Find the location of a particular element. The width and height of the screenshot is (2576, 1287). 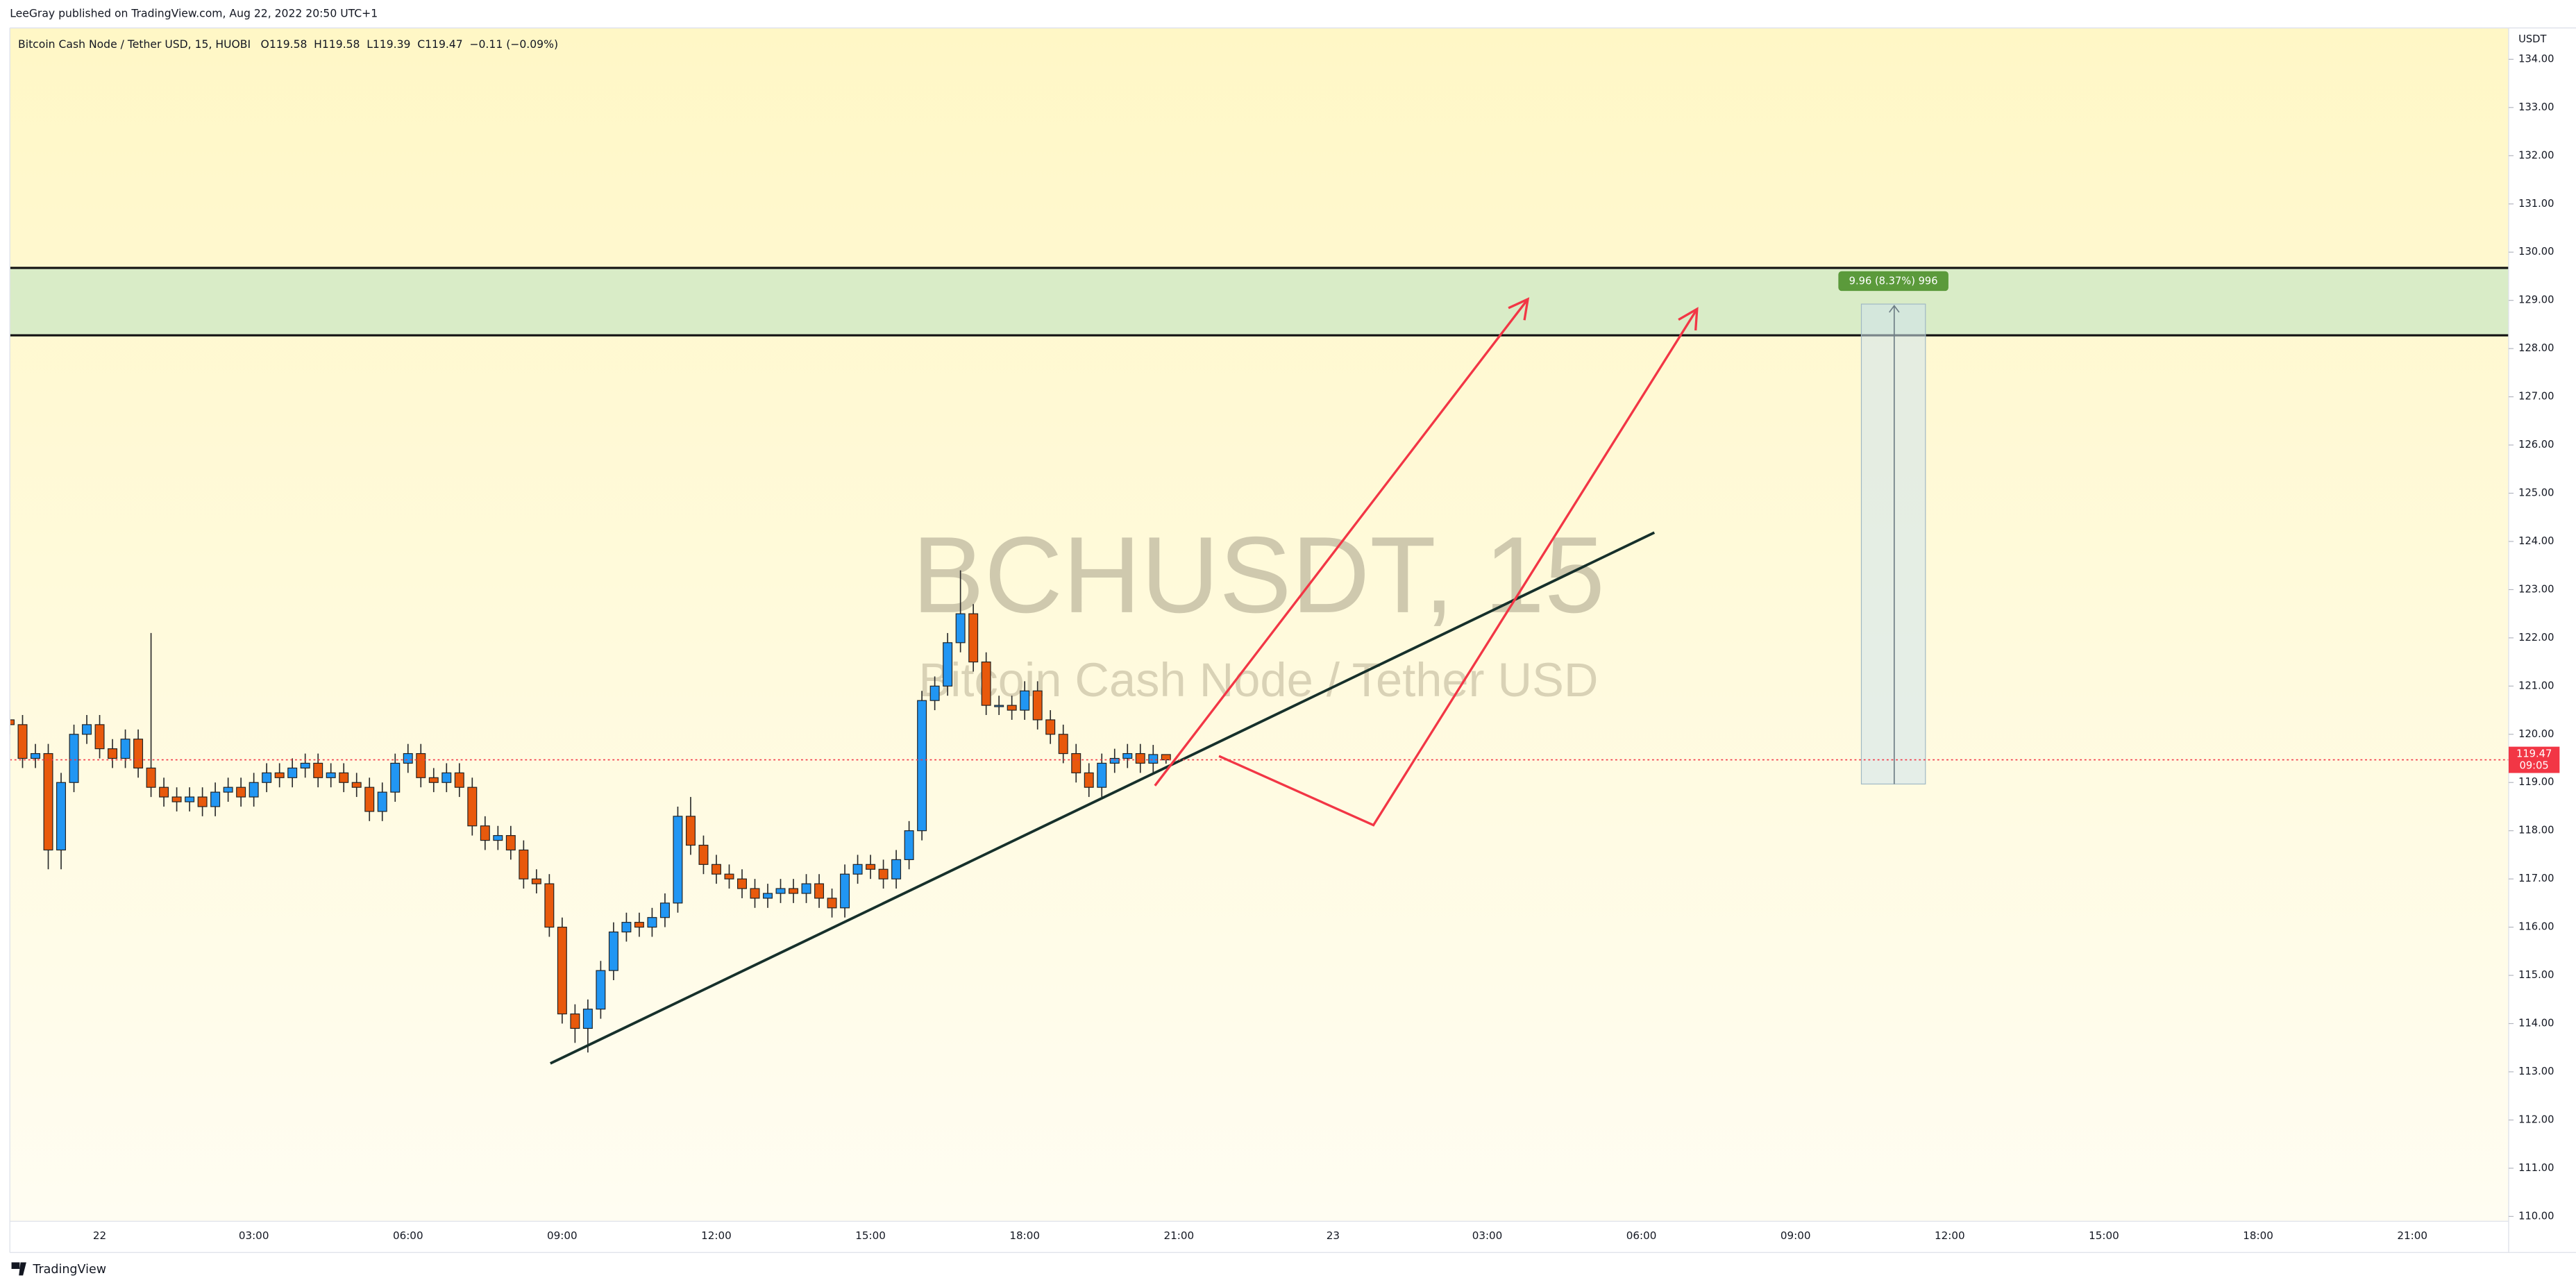

time-axis is located at coordinates (1254, 1254).